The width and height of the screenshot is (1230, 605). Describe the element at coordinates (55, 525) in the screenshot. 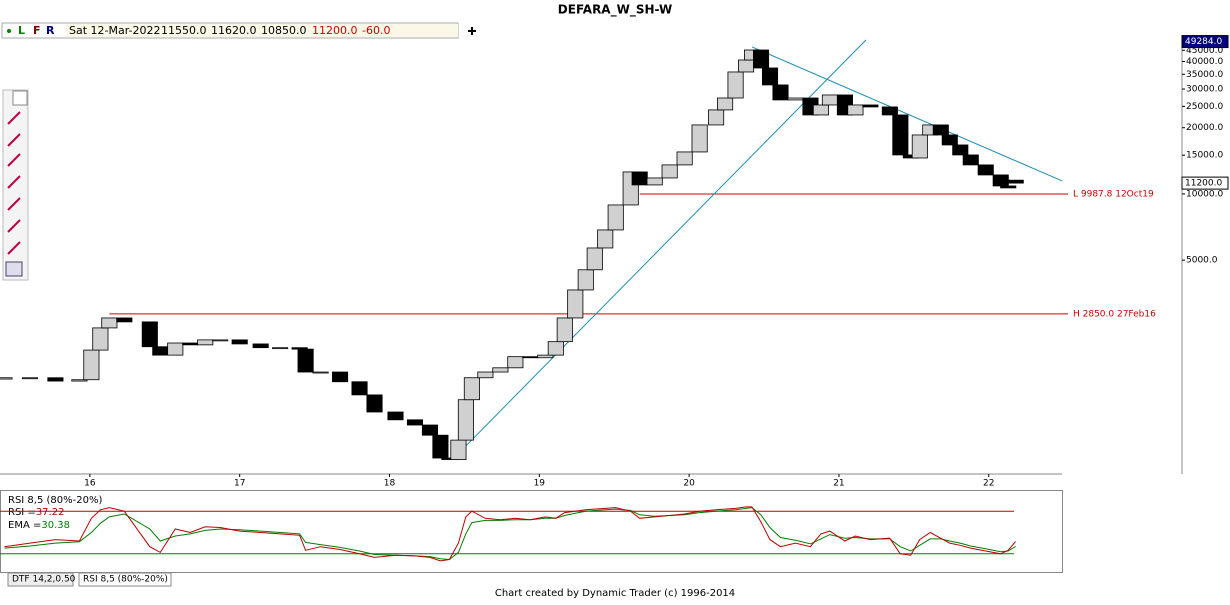

I see `legend-value: 30.38` at that location.